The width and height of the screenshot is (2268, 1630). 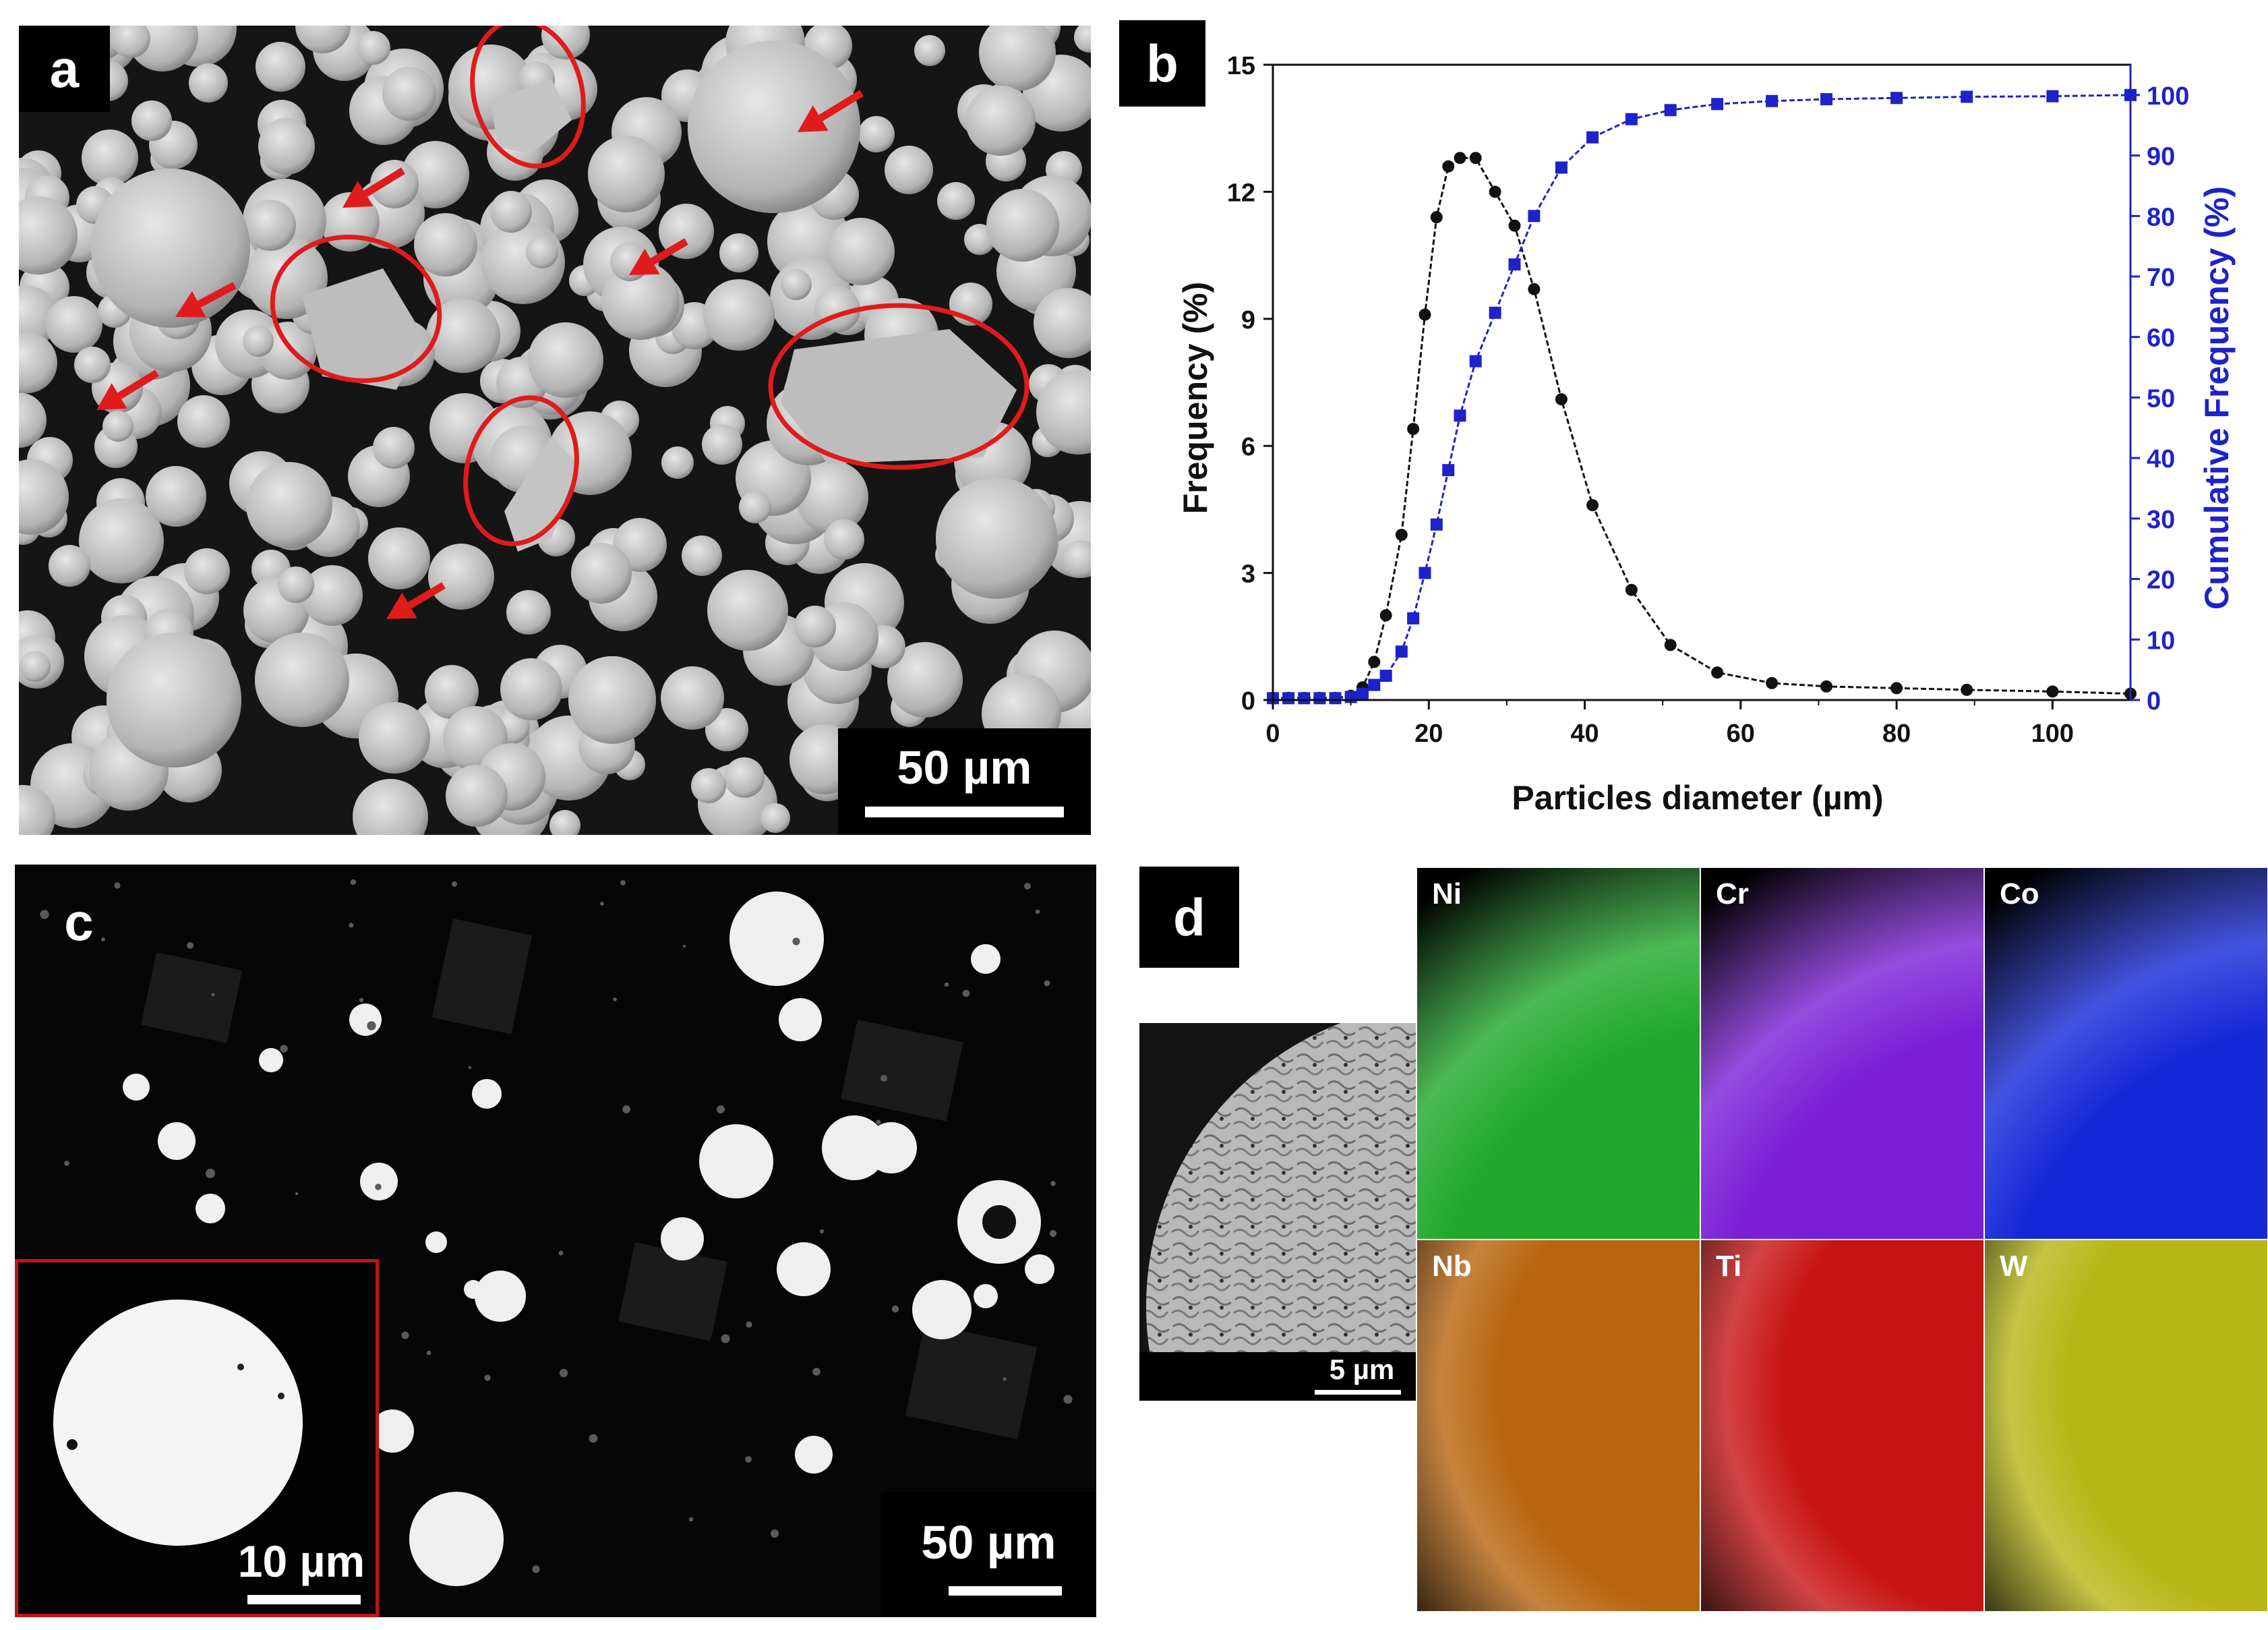 What do you see at coordinates (2161, 459) in the screenshot?
I see `y2-tick-label: 40` at bounding box center [2161, 459].